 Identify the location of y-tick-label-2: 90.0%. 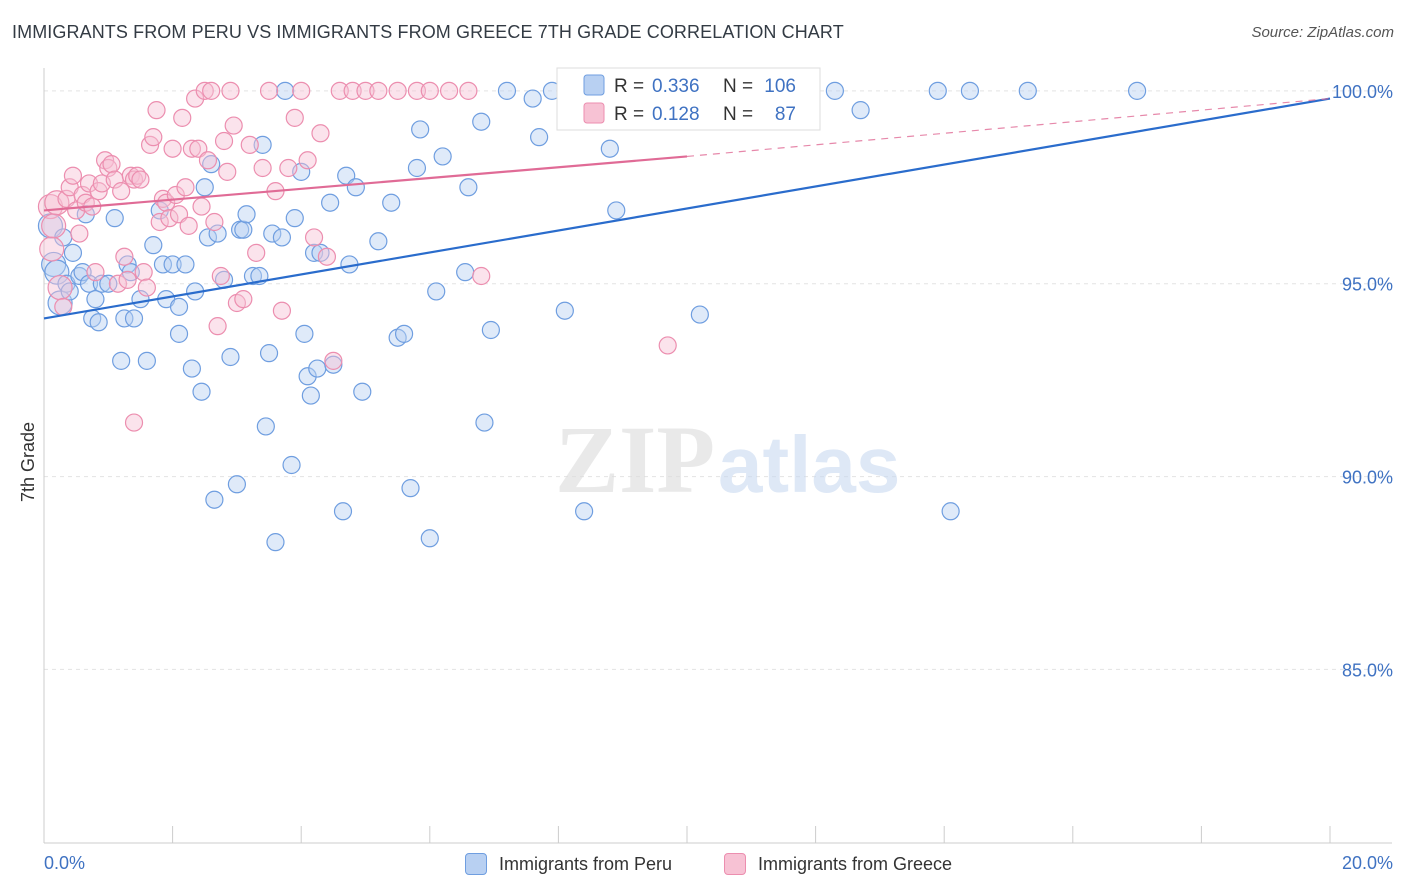
(1367, 478).